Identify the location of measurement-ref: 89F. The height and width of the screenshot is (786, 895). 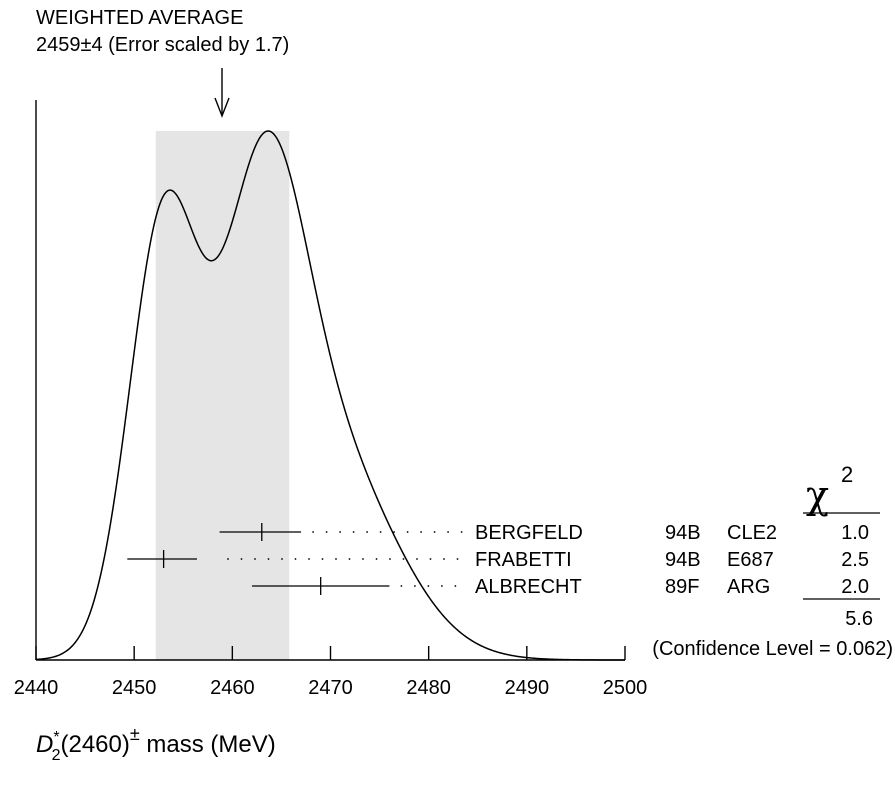
(682, 587).